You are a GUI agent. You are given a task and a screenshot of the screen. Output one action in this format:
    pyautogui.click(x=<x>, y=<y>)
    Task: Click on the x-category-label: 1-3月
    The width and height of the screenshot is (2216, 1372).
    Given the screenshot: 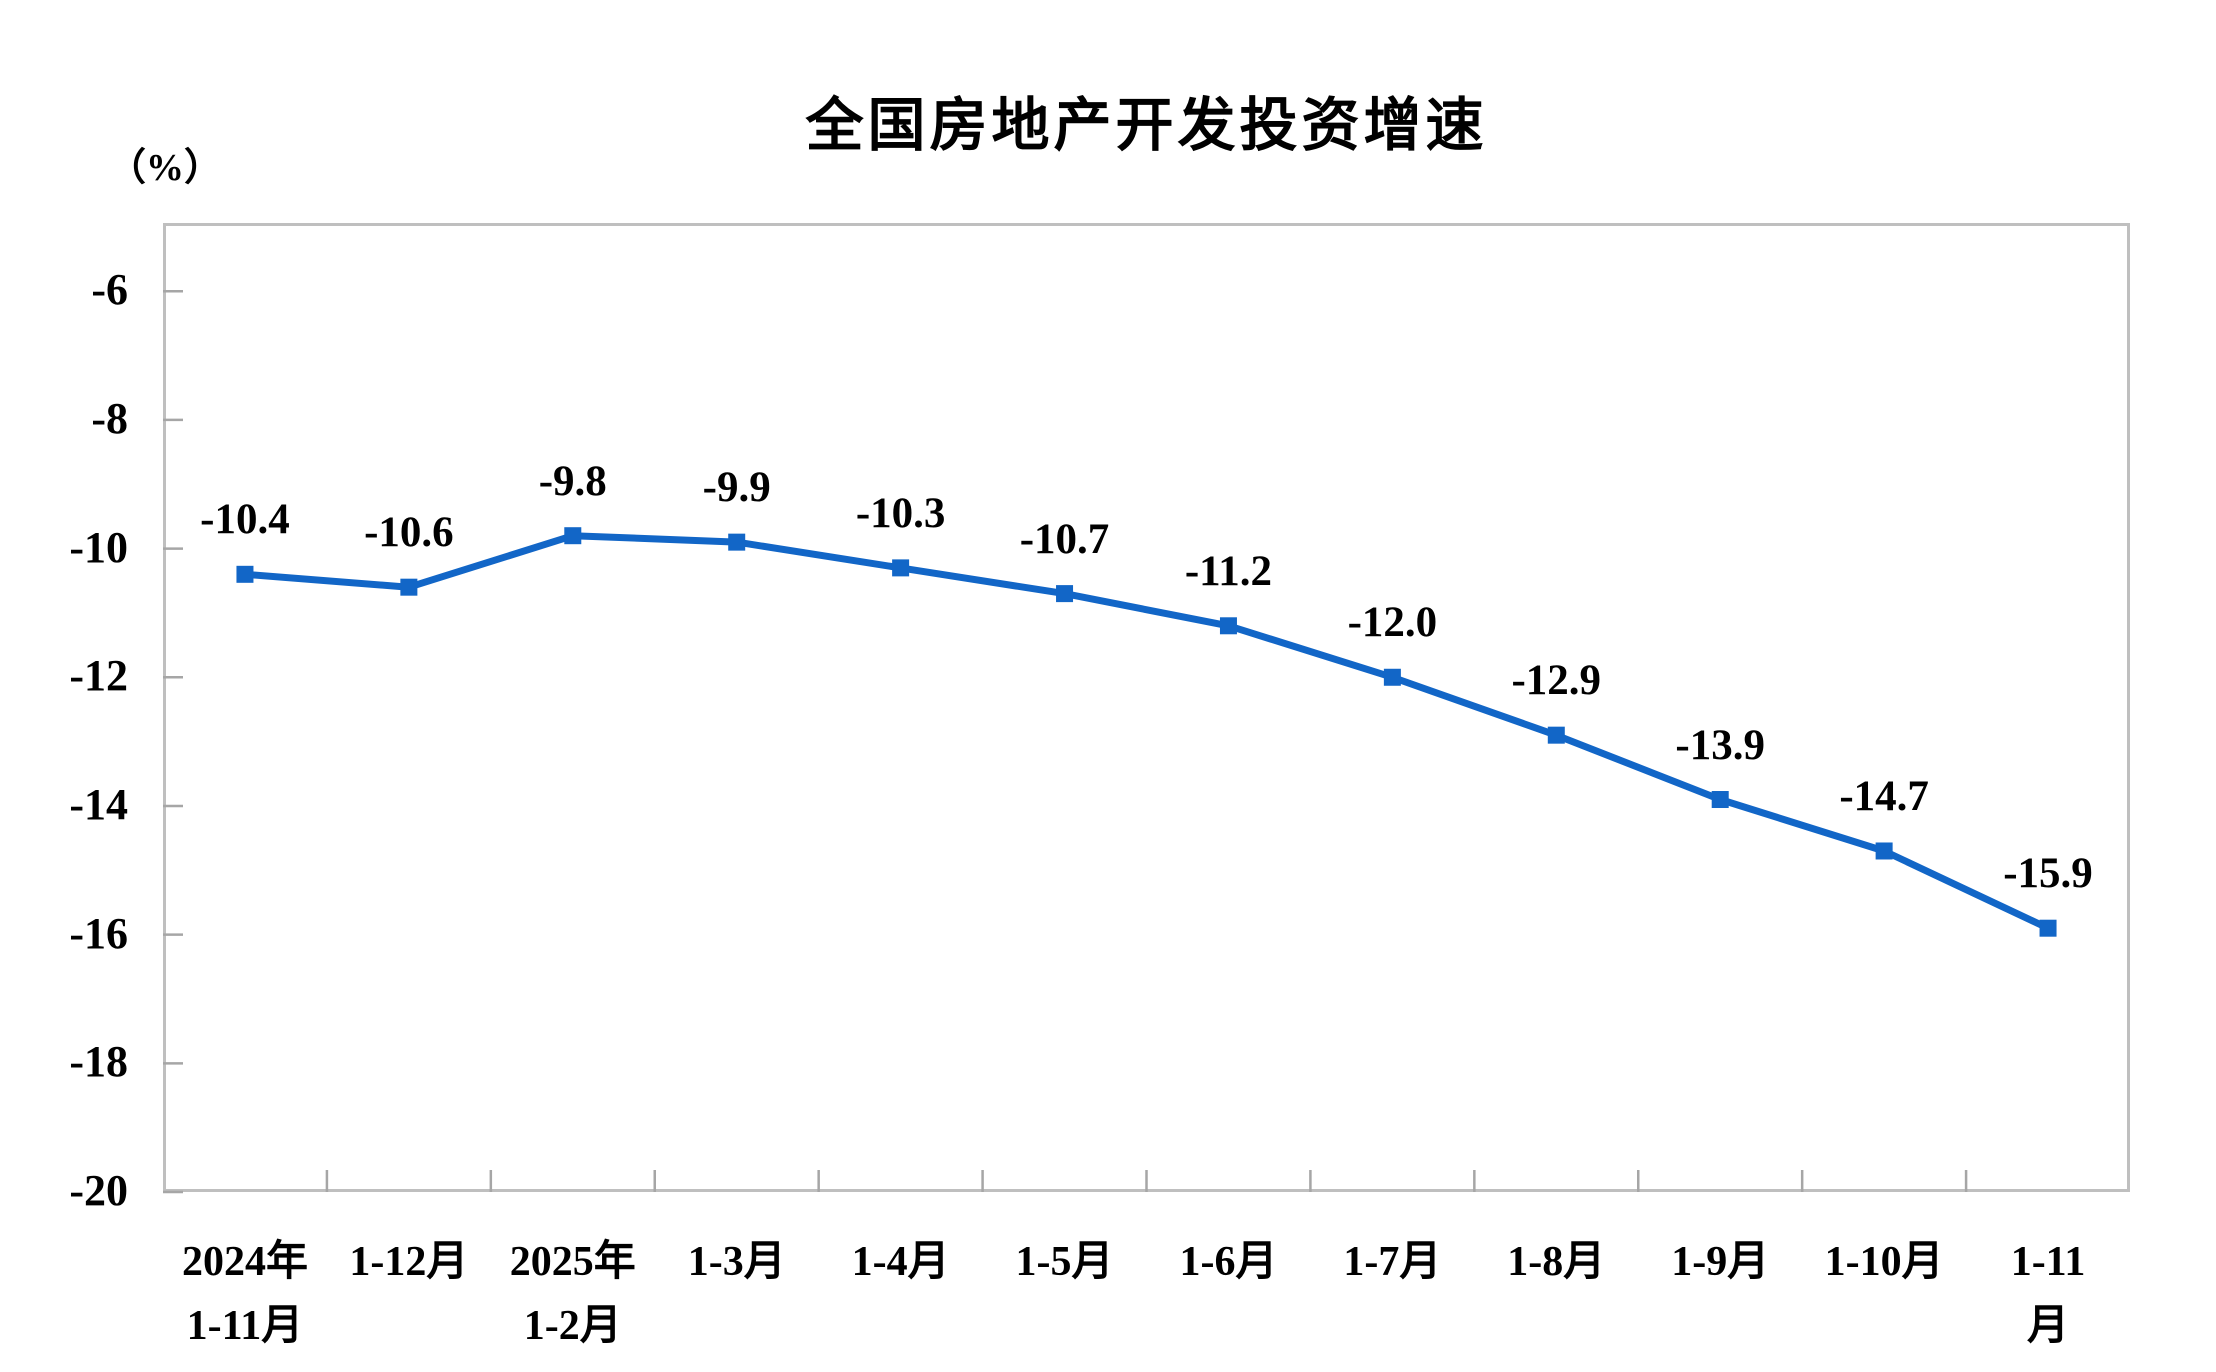 What is the action you would take?
    pyautogui.click(x=736, y=1262)
    